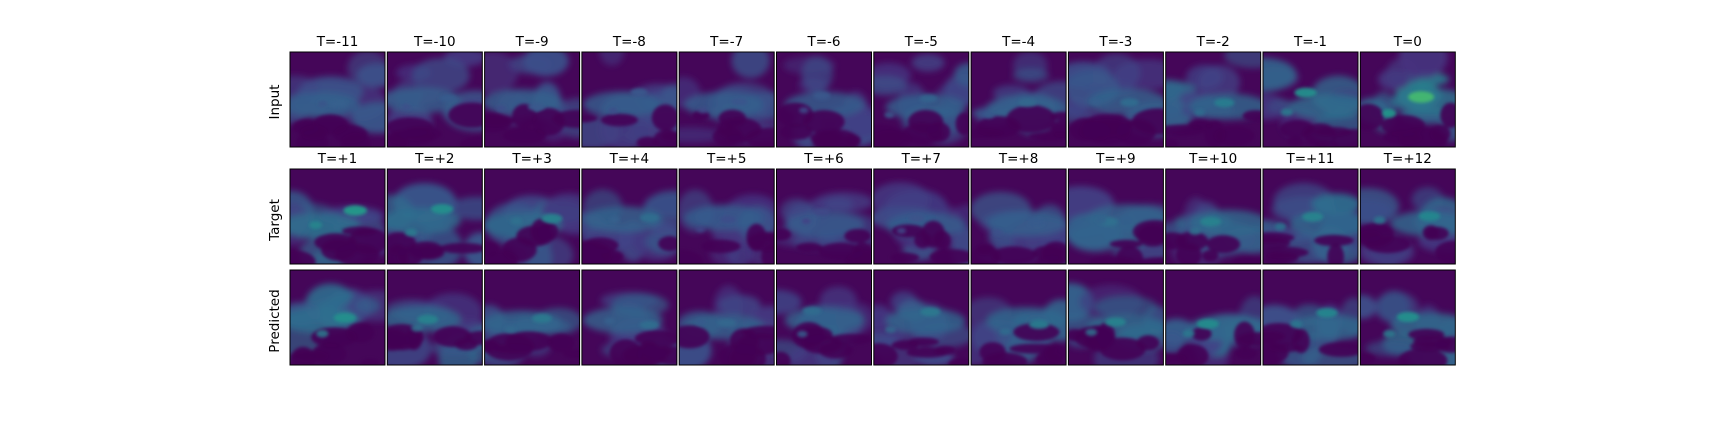  I want to click on panel-title: T=+4, so click(629, 159).